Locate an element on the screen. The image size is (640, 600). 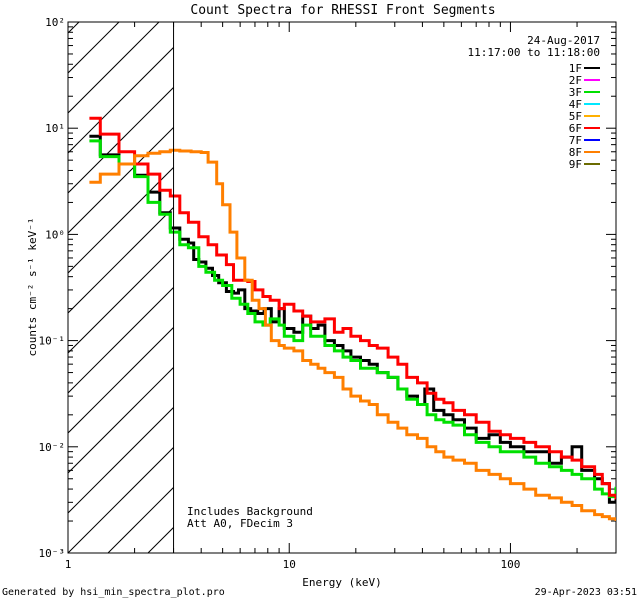
legend-label-9F: 9F is located at coordinates (575, 164).